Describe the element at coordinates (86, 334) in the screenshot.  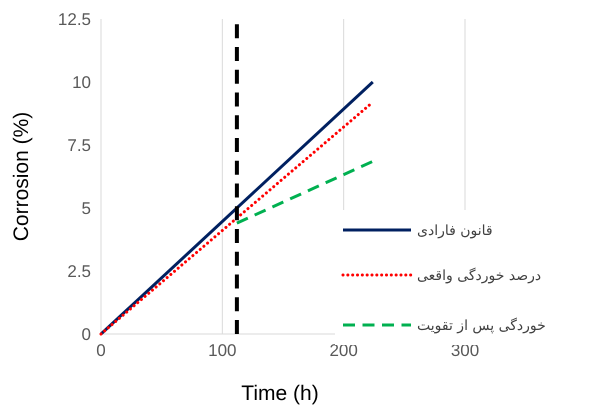
I see `y-tick-label: 0` at that location.